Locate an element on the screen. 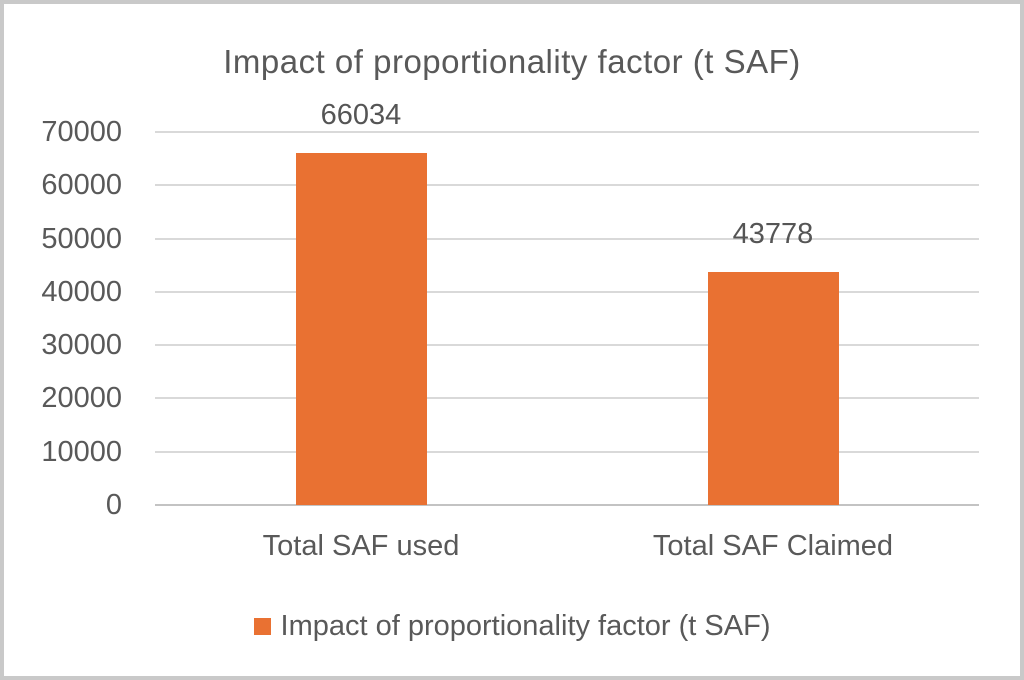 The width and height of the screenshot is (1024, 680). legend-swatch-icon is located at coordinates (262, 626).